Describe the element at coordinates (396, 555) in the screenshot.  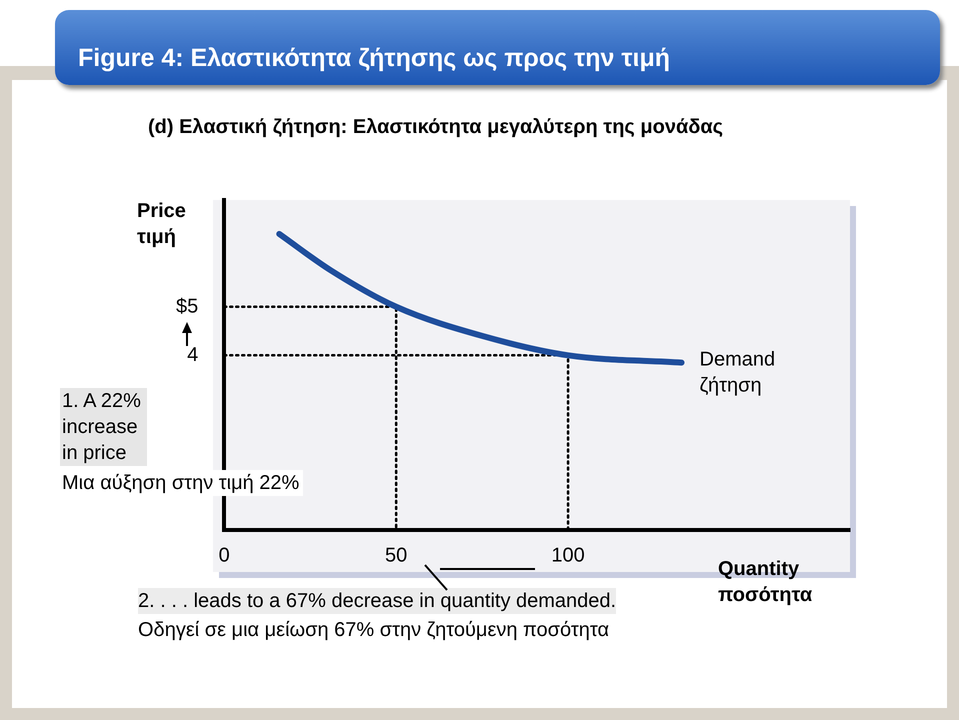
I see `x-tick-label: 50` at that location.